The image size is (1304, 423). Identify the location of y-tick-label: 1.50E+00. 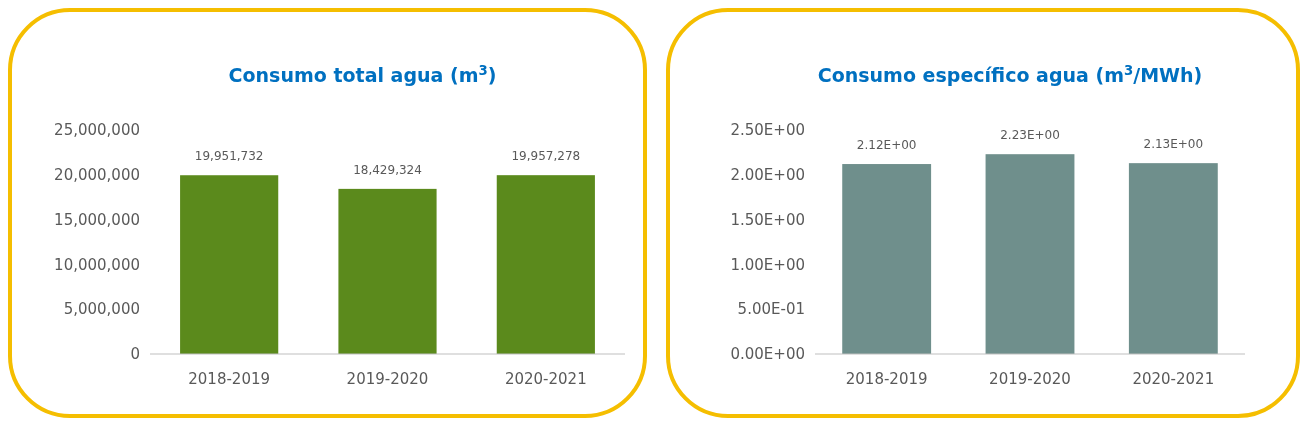
(767, 219).